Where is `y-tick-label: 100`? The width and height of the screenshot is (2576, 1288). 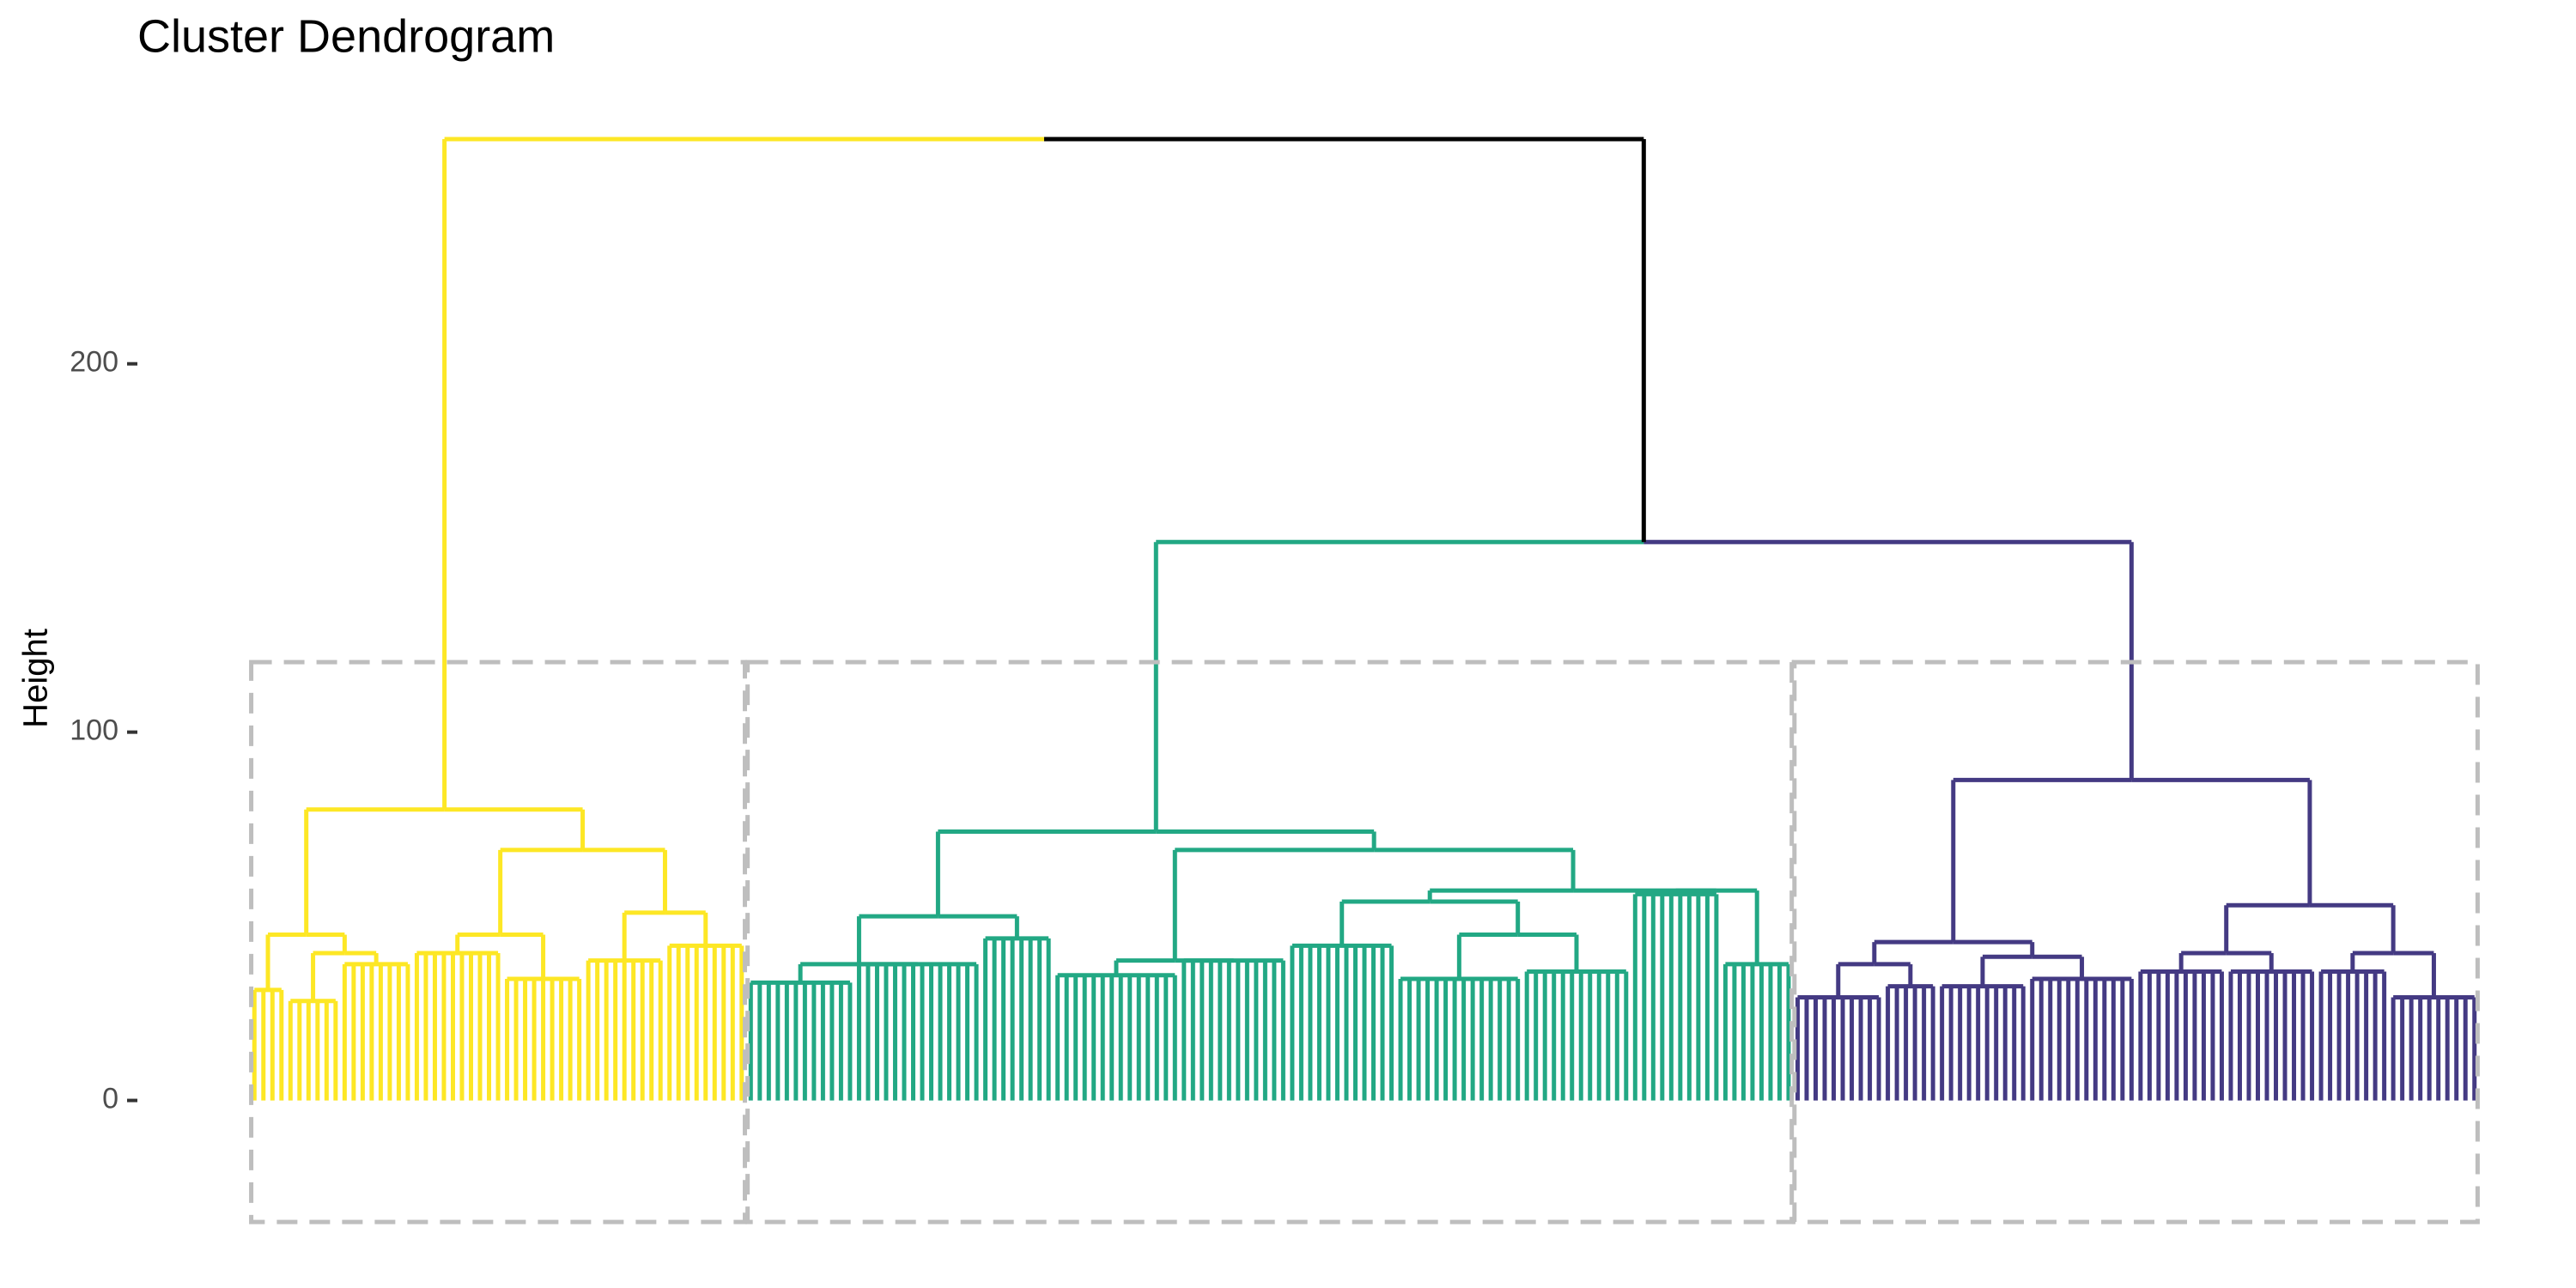
y-tick-label: 100 is located at coordinates (94, 730).